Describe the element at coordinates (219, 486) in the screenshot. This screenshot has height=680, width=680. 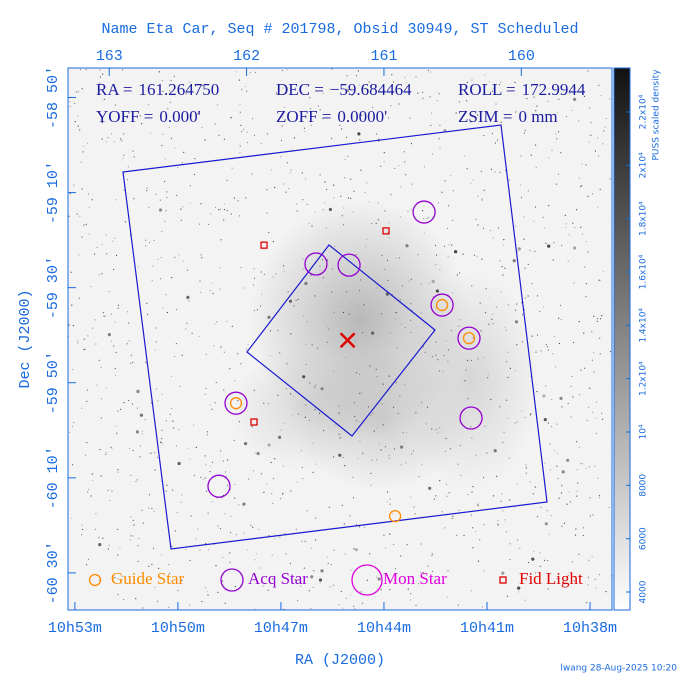
I see `acq-star` at that location.